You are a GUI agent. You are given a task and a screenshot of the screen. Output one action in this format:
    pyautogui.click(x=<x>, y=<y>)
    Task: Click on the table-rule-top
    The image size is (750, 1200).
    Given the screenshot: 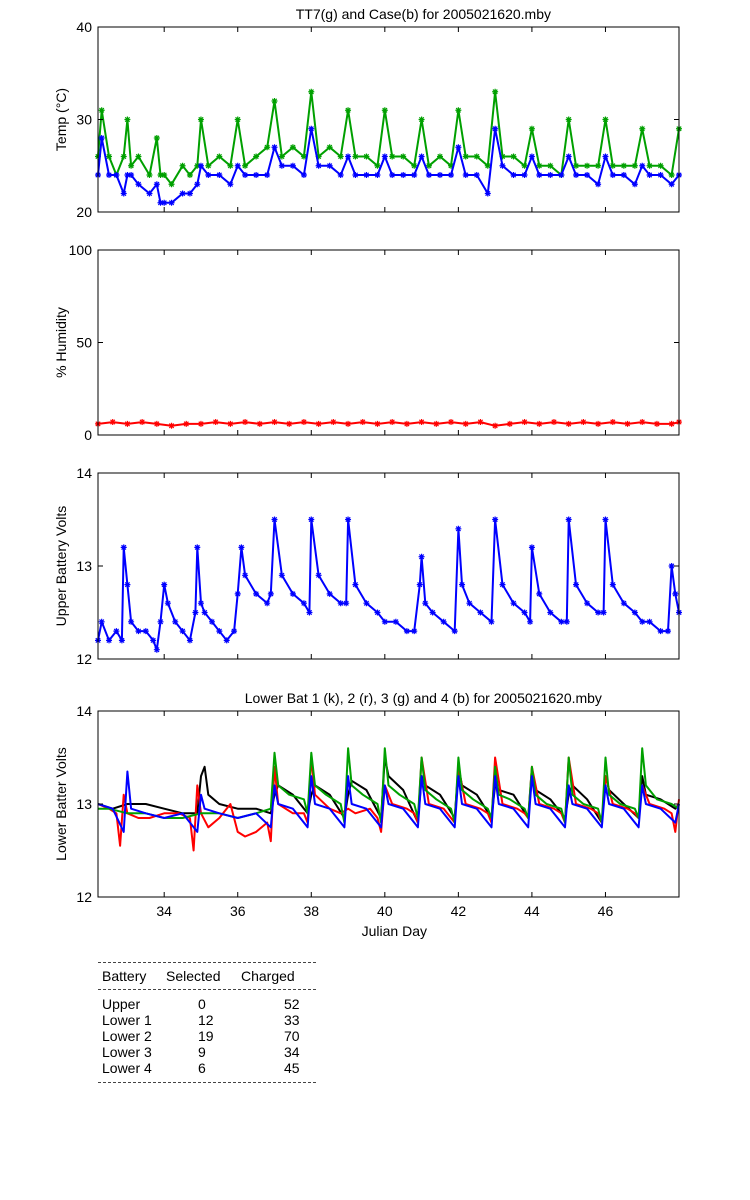 What is the action you would take?
    pyautogui.click(x=207, y=962)
    